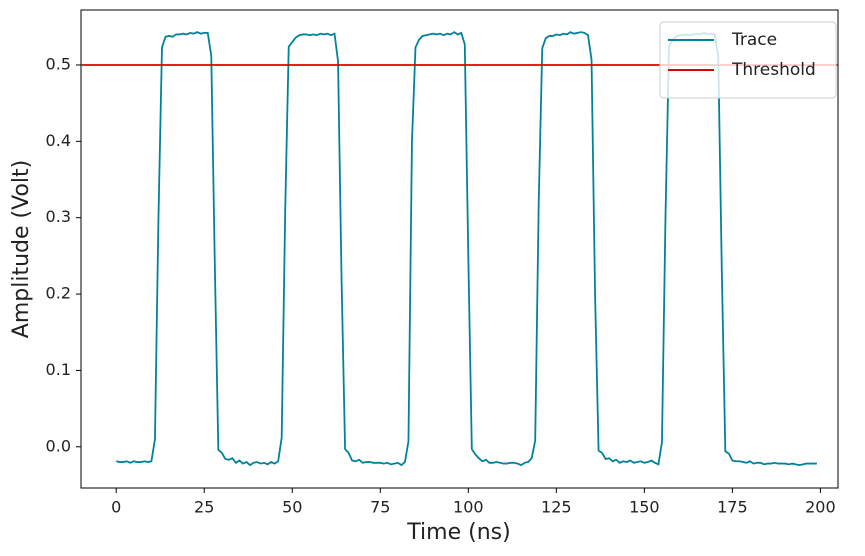  What do you see at coordinates (773, 70) in the screenshot?
I see `legend-label: Threshold` at bounding box center [773, 70].